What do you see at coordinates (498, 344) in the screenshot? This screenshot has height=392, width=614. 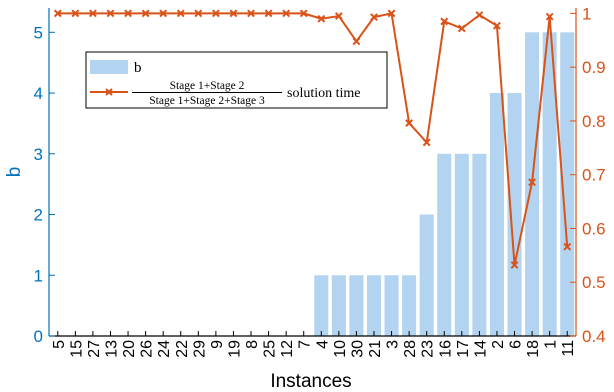 I see `x-tick-label: 2` at bounding box center [498, 344].